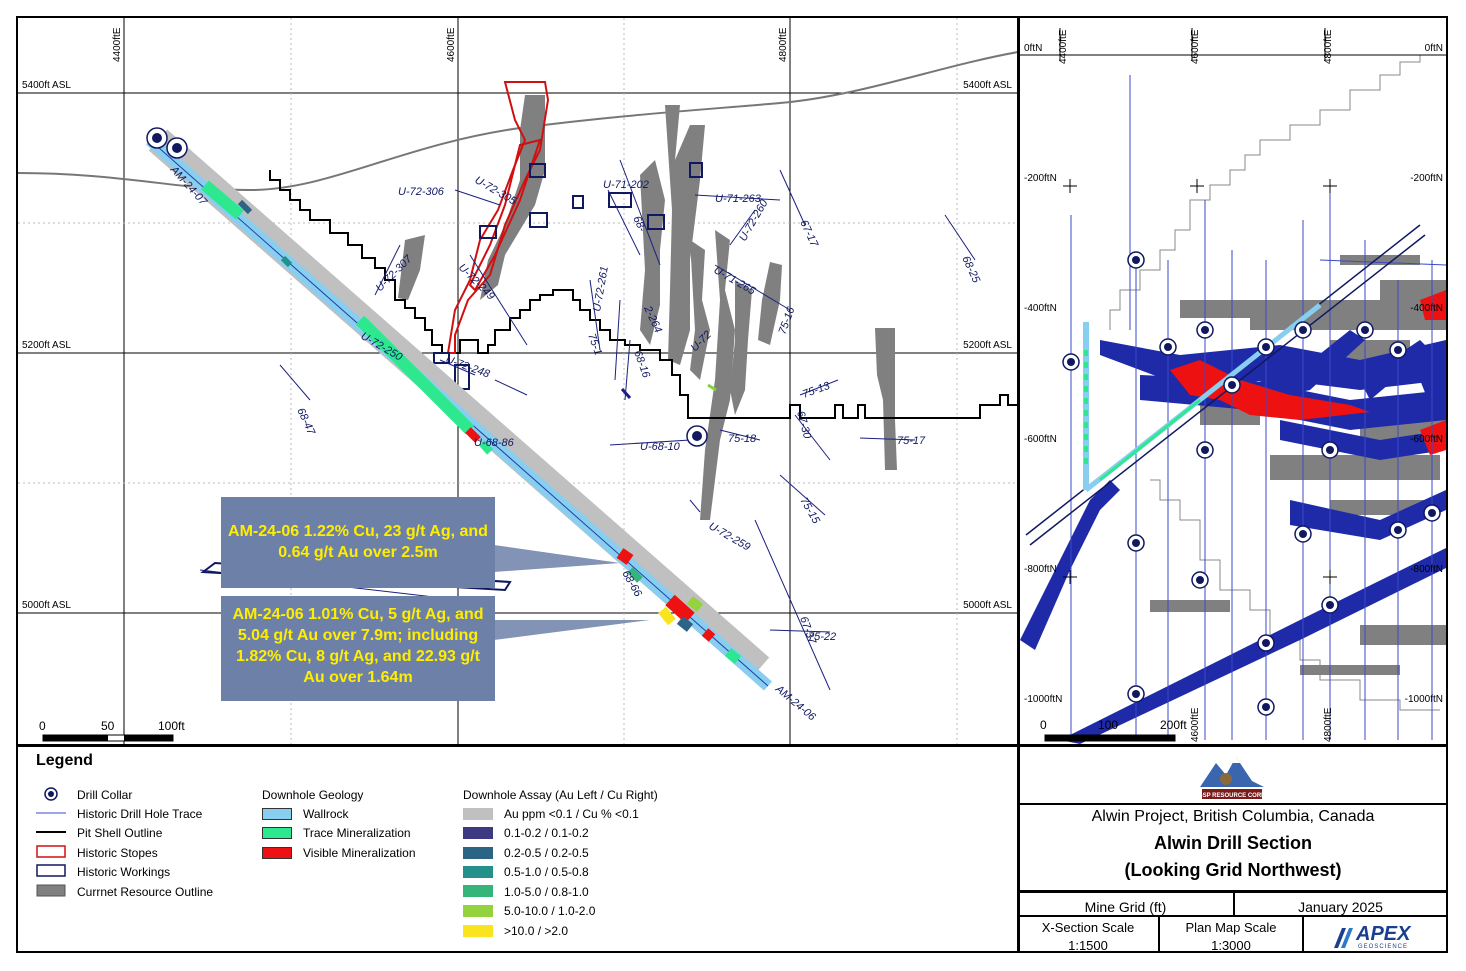  What do you see at coordinates (641, 364) in the screenshot?
I see `historic-label: 68-16` at bounding box center [641, 364].